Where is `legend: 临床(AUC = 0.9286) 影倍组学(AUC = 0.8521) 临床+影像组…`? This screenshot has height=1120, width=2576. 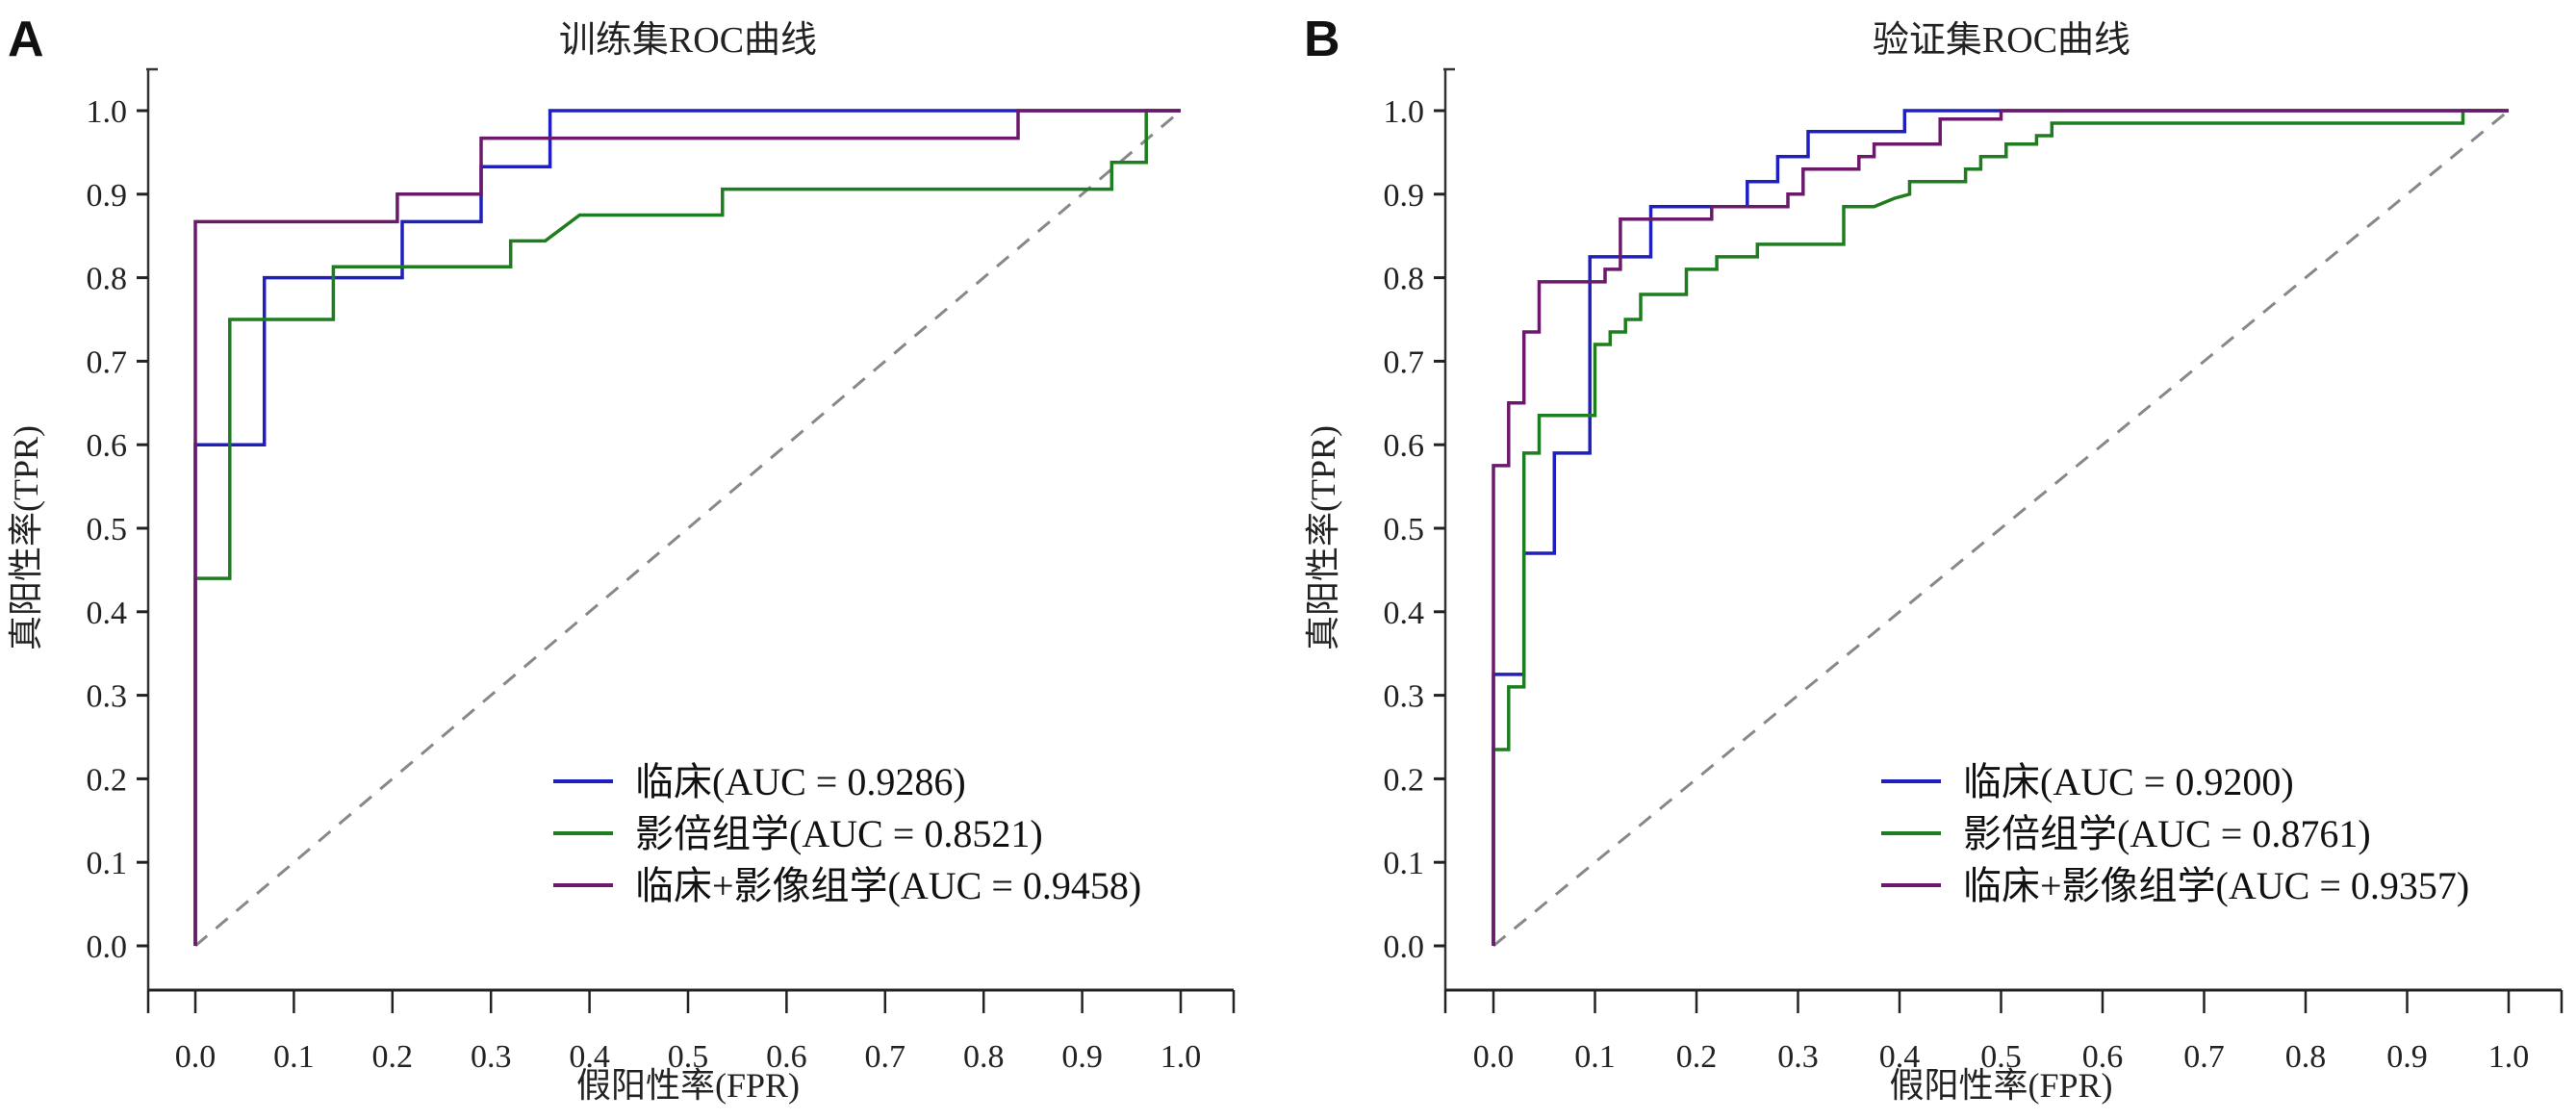
legend: 临床(AUC = 0.9286) 影倍组学(AUC = 0.8521) 临床+影像组… is located at coordinates (847, 834).